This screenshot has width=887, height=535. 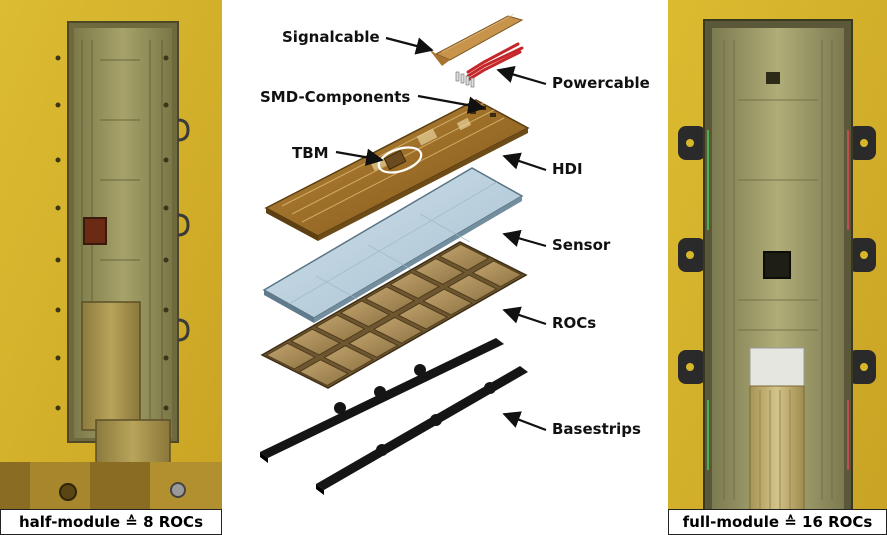 I want to click on caption-half-module: half-module ≙ 8 ROCs, so click(x=111, y=522).